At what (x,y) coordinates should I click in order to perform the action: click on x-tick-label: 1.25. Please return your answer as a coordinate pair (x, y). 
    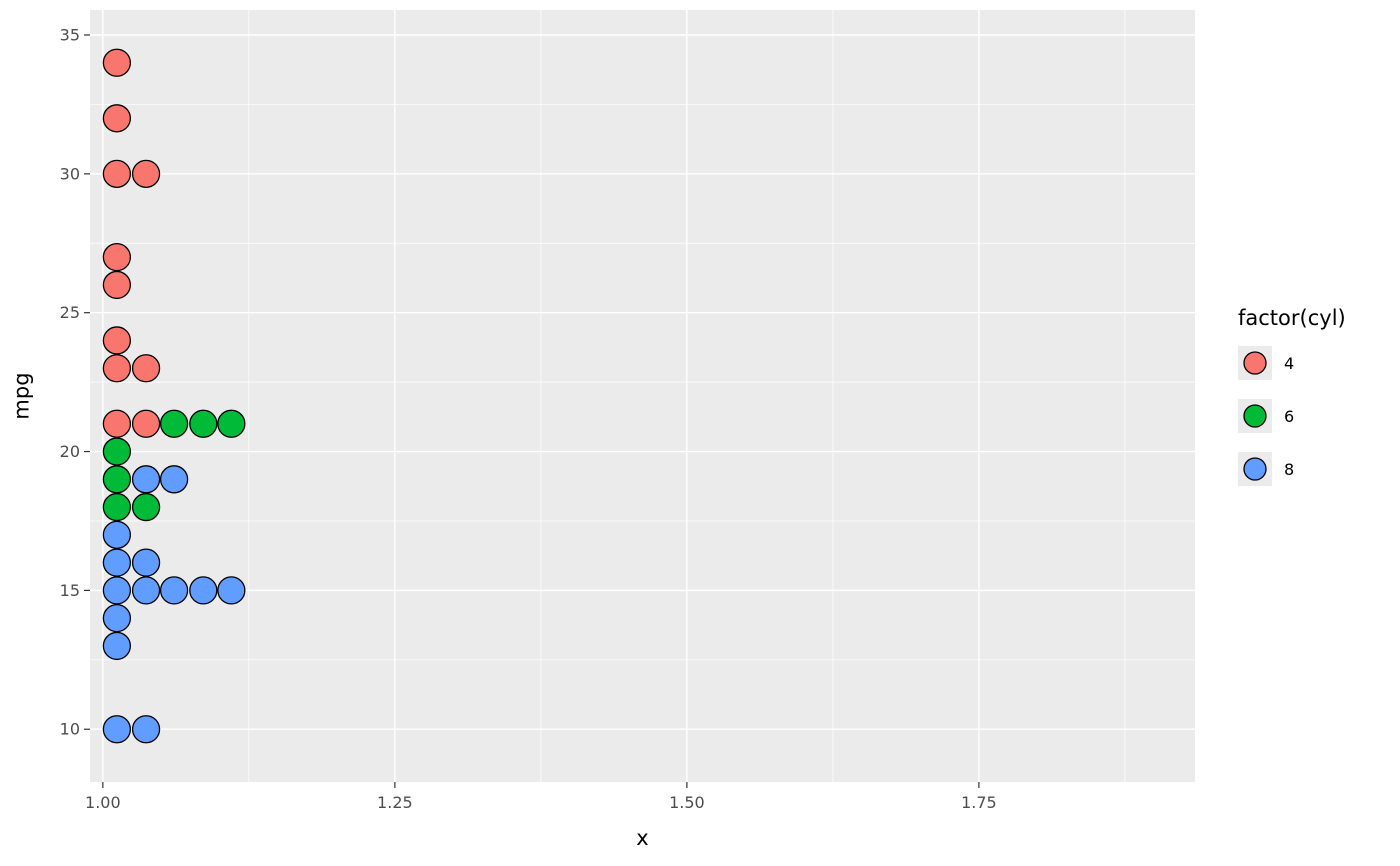
    Looking at the image, I should click on (395, 802).